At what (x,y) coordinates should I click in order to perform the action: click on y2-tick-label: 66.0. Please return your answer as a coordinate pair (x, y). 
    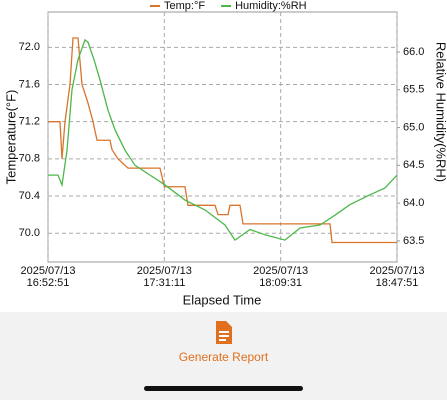
    Looking at the image, I should click on (413, 52).